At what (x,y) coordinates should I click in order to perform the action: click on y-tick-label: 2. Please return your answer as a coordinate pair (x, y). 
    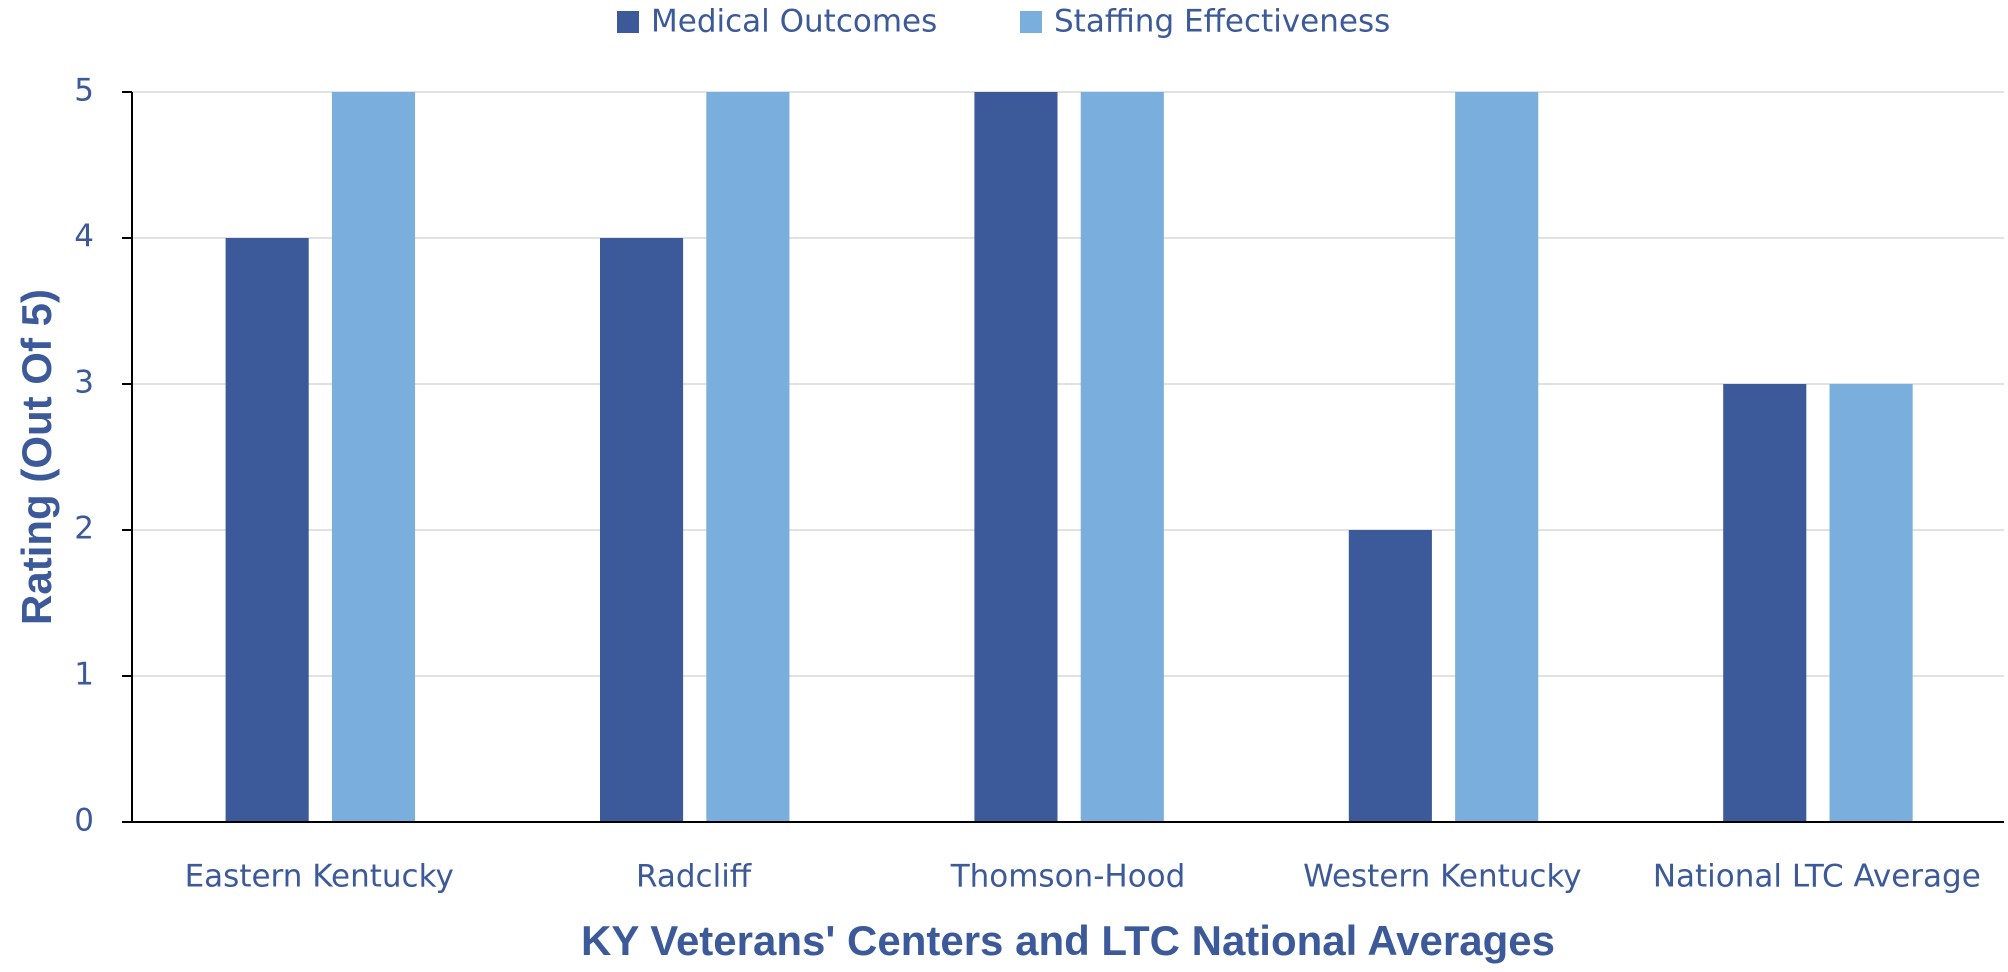
    Looking at the image, I should click on (84, 529).